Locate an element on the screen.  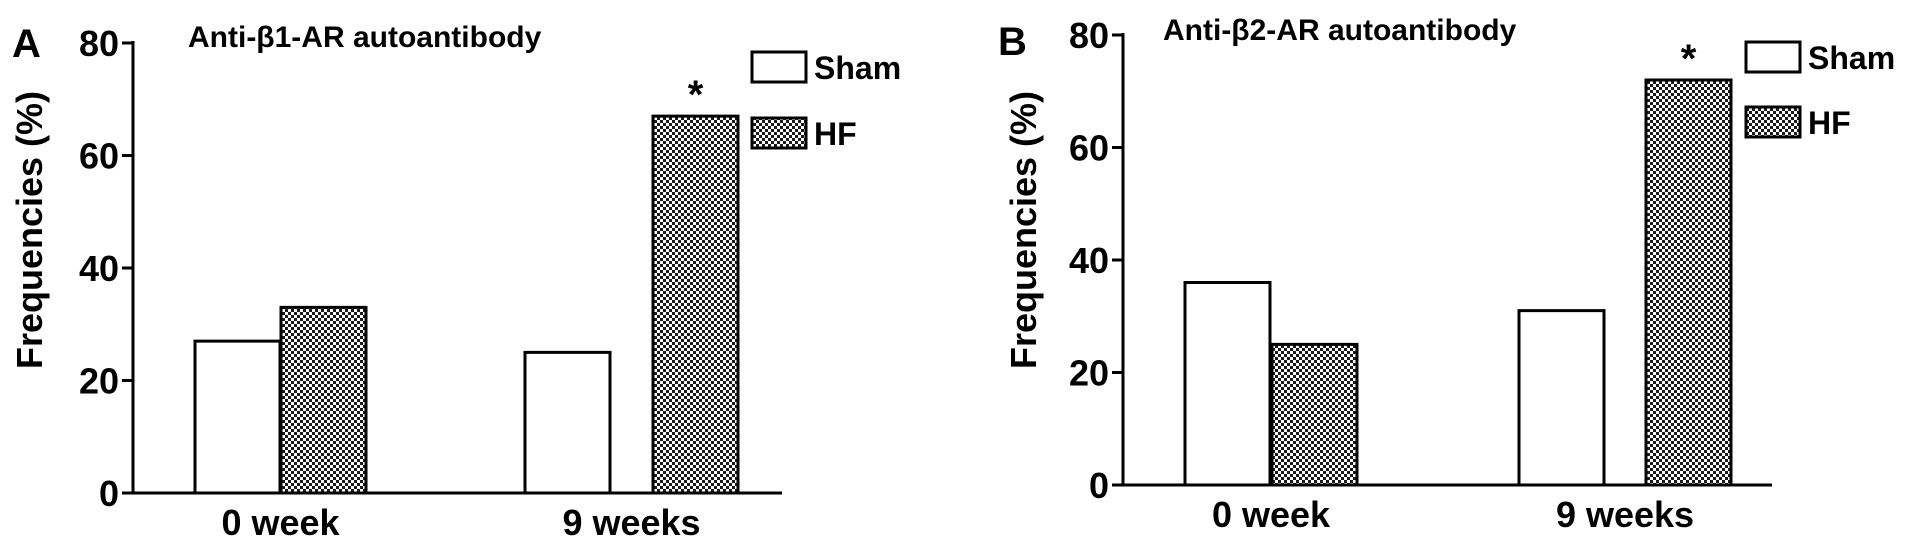
chart-title: Anti-β2-AR autoantibody is located at coordinates (1340, 30).